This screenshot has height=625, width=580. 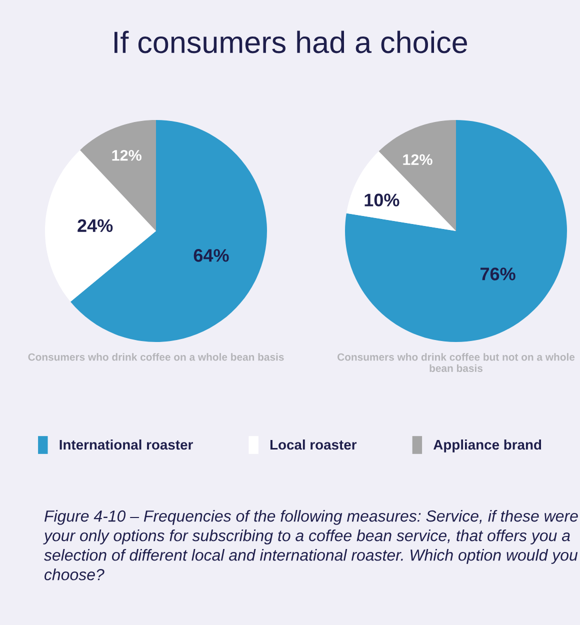 What do you see at coordinates (126, 444) in the screenshot?
I see `legend-label: International roaster` at bounding box center [126, 444].